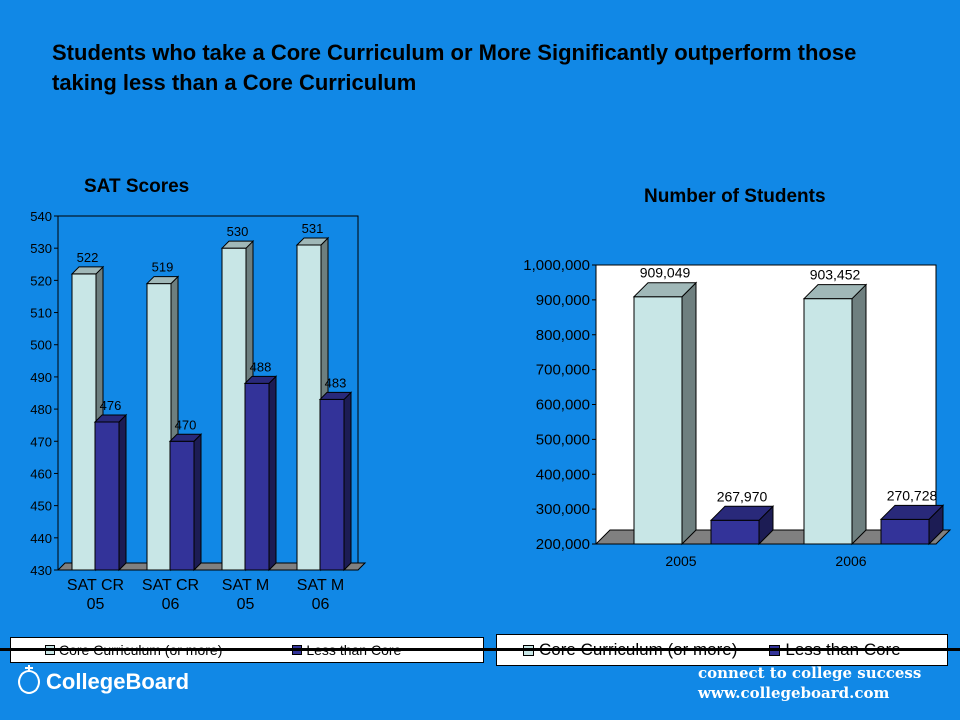 This screenshot has height=720, width=960. I want to click on students-y-tick-label: 700,000, so click(563, 370).